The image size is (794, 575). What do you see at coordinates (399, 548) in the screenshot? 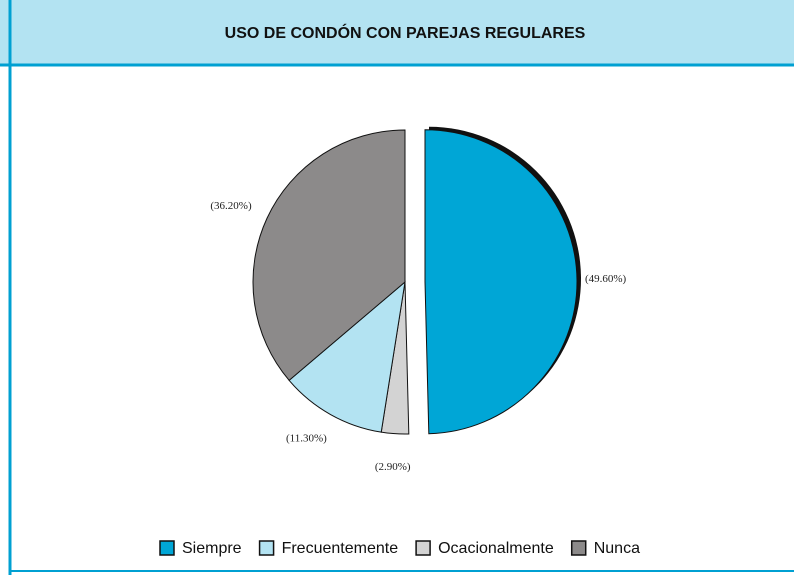
I see `legend: Siempre Frecuentemente Ocacionalmente Nunca` at bounding box center [399, 548].